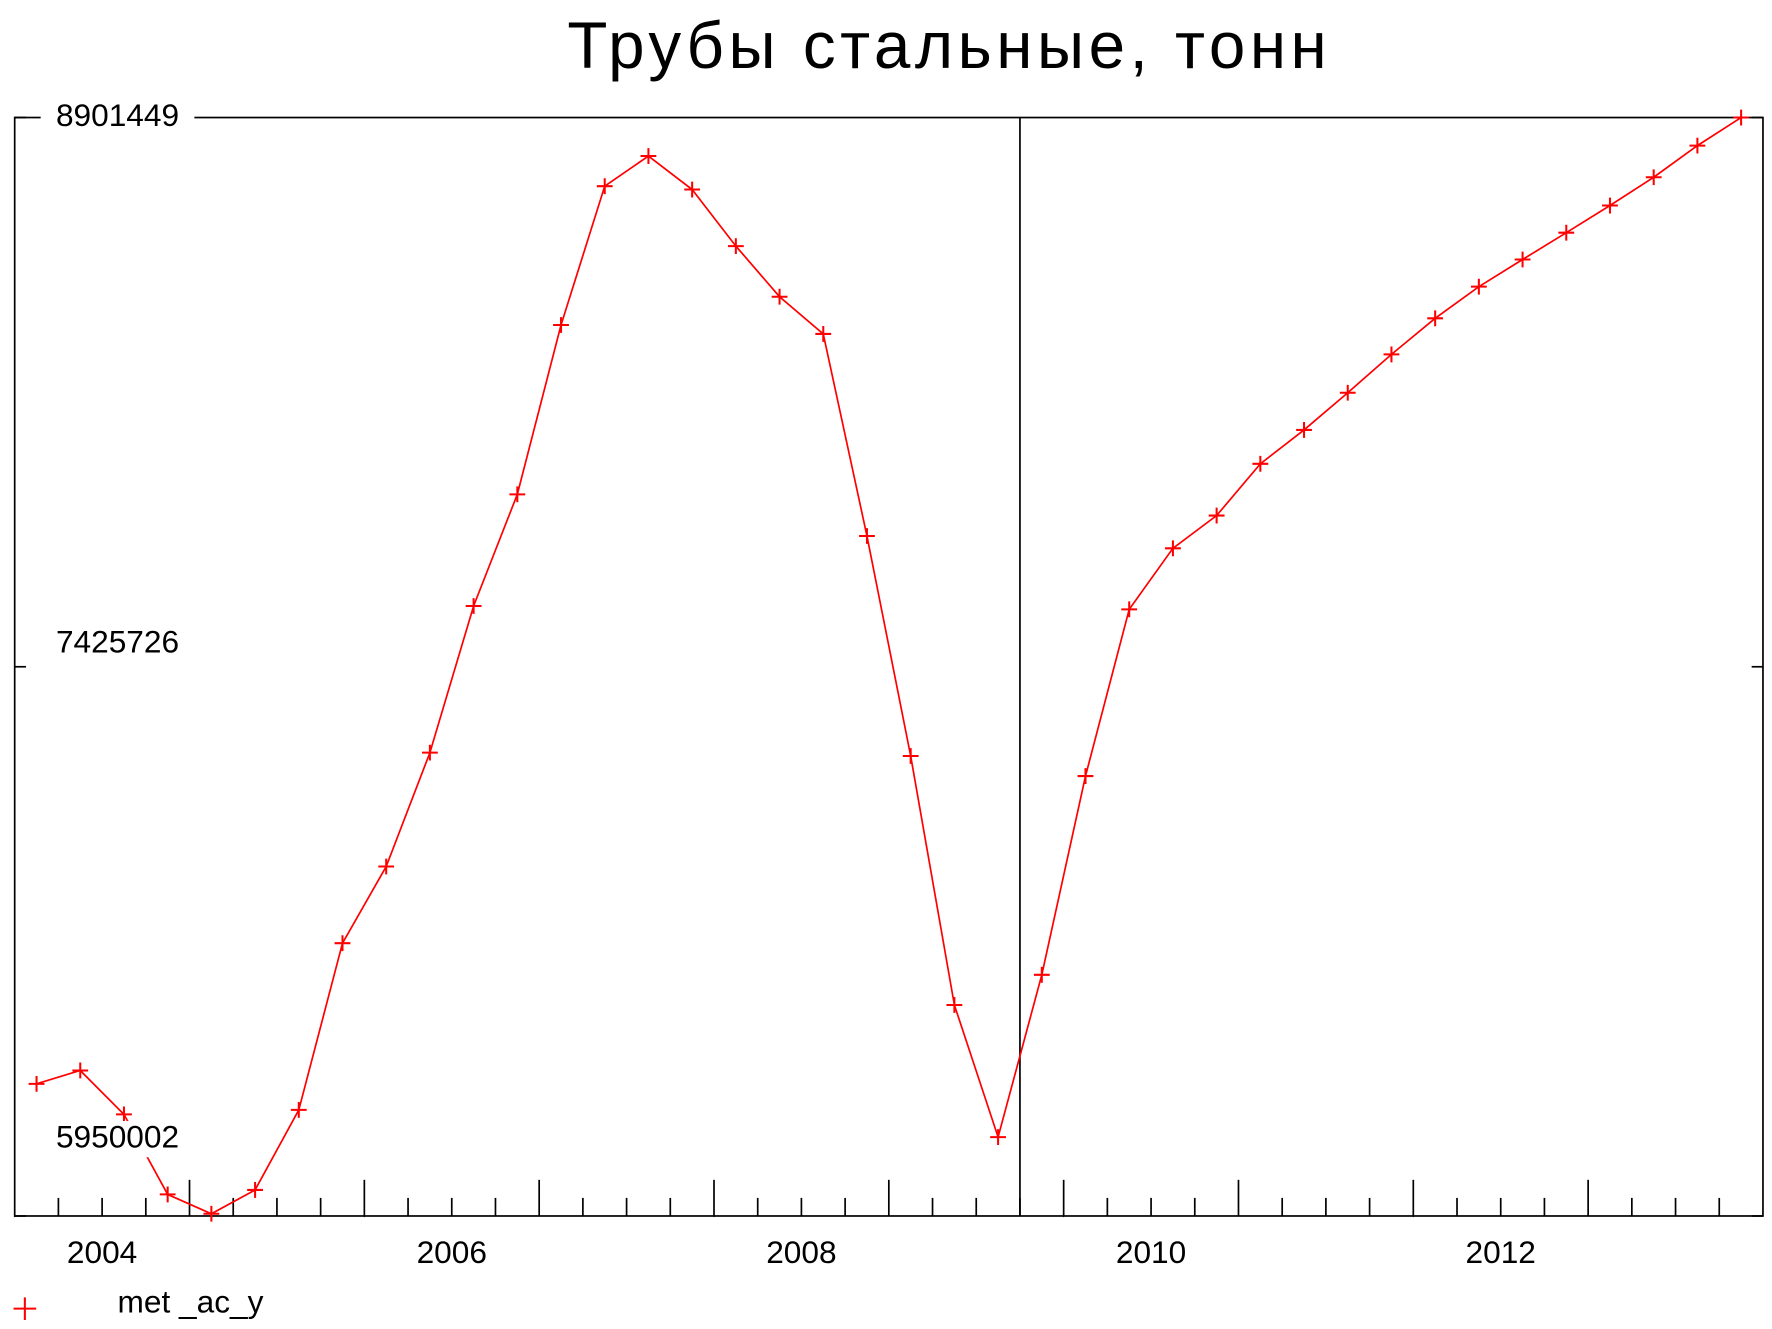  Describe the element at coordinates (1151, 1252) in the screenshot. I see `x-tick-label: 2010` at that location.